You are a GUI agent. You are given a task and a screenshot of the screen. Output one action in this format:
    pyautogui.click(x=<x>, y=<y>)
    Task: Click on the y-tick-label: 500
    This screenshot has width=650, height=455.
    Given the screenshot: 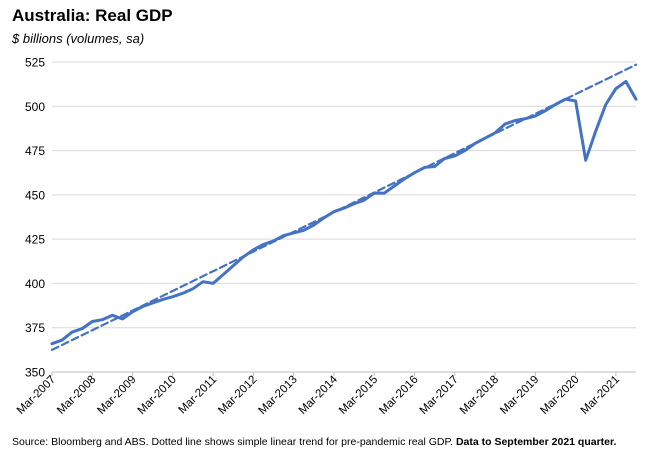 What is the action you would take?
    pyautogui.click(x=35, y=107)
    